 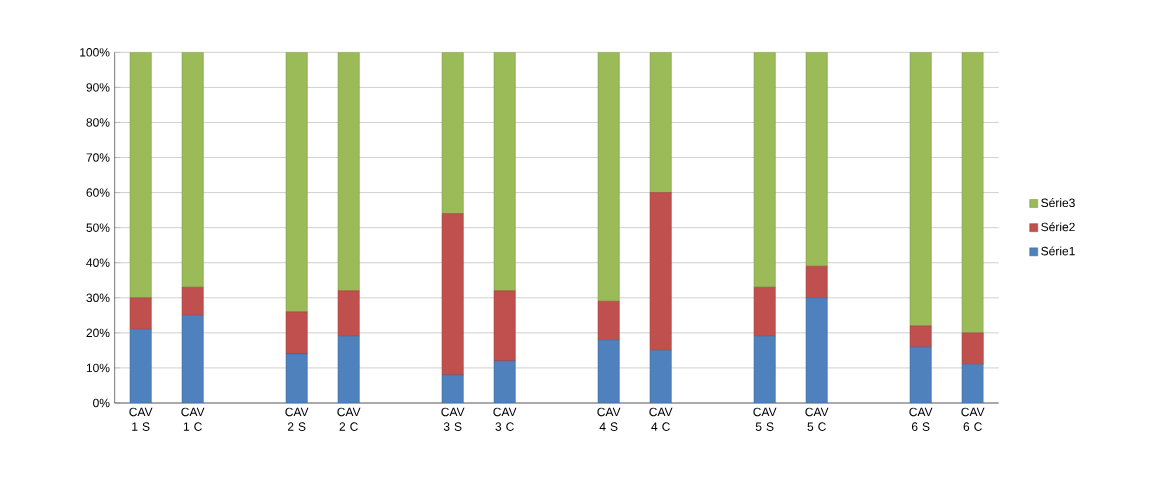 What do you see at coordinates (98, 227) in the screenshot?
I see `y-tick-label: 50%` at bounding box center [98, 227].